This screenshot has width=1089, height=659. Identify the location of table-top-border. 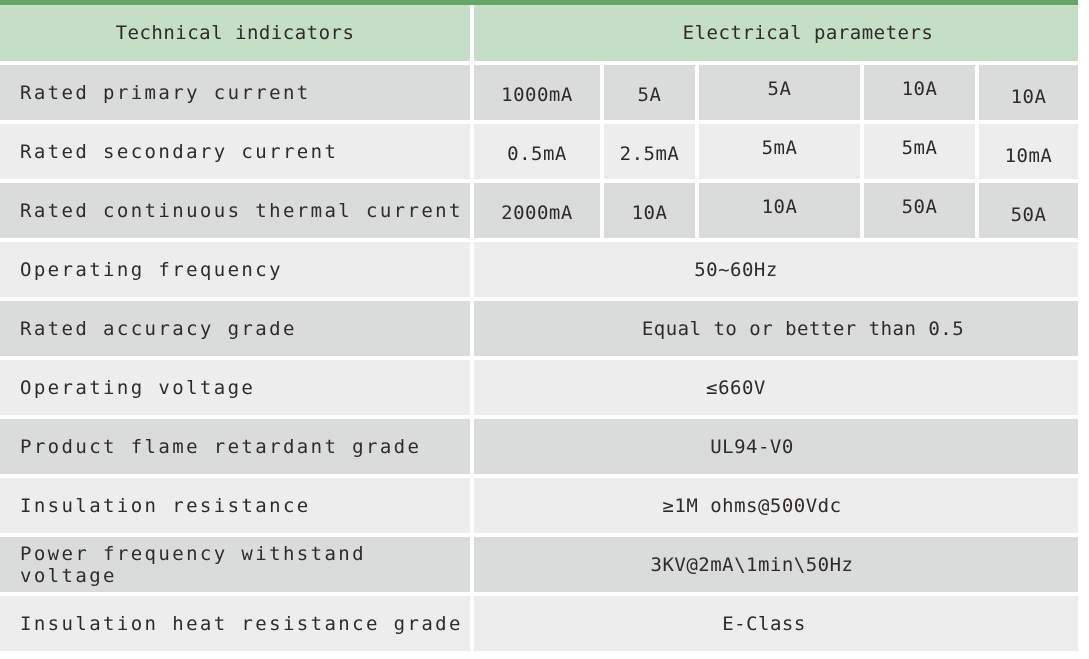
(539, 2).